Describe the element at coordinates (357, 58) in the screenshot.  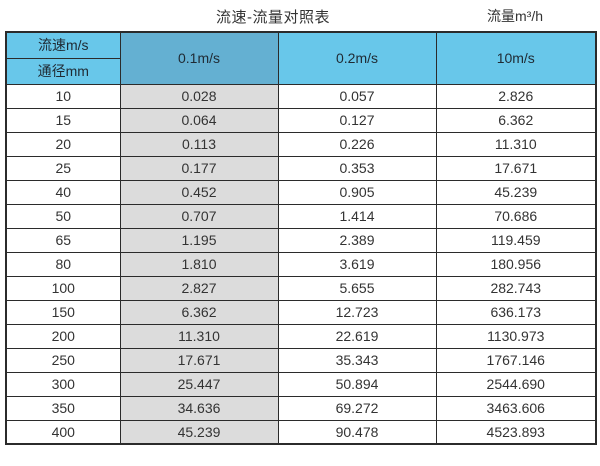
I see `column-header-0.2ms: 0.2m/s` at that location.